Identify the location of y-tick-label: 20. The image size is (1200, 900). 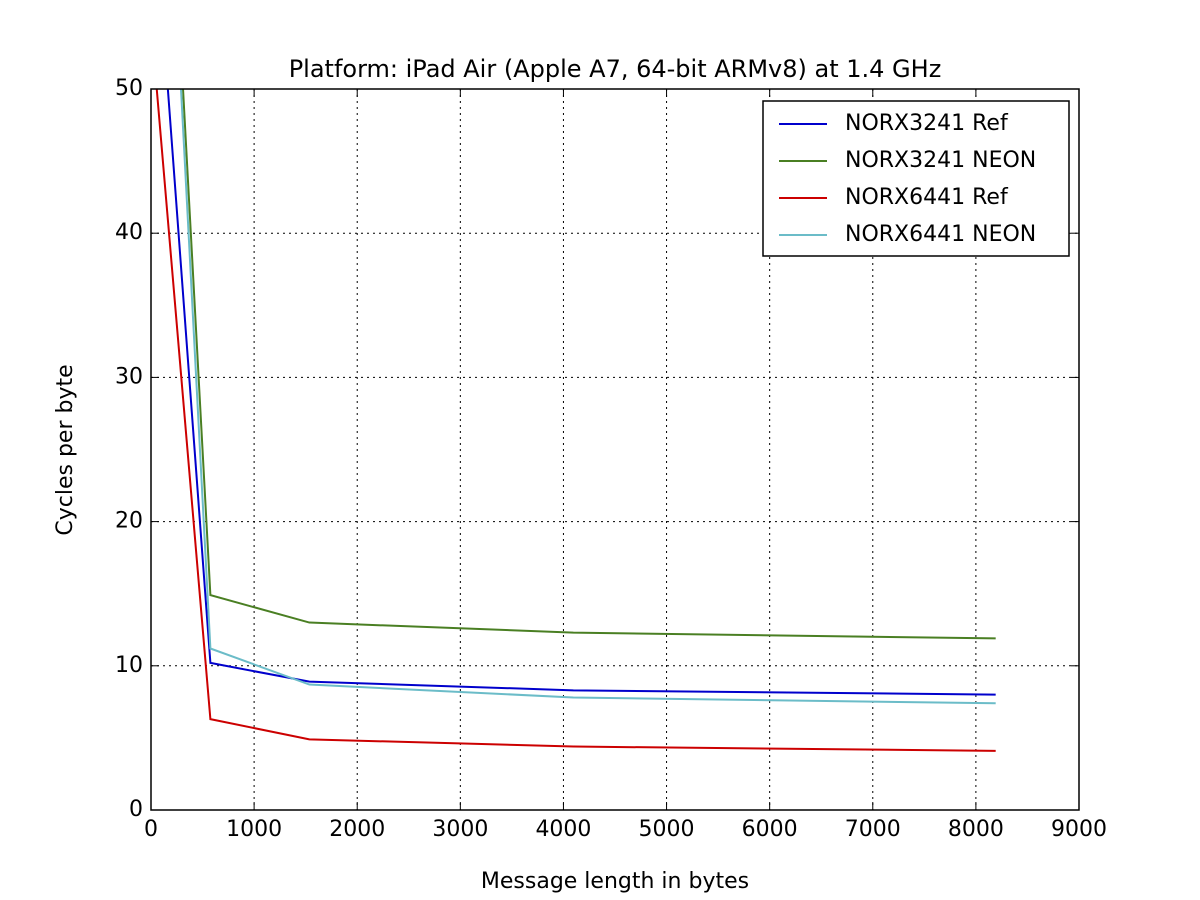
(129, 521).